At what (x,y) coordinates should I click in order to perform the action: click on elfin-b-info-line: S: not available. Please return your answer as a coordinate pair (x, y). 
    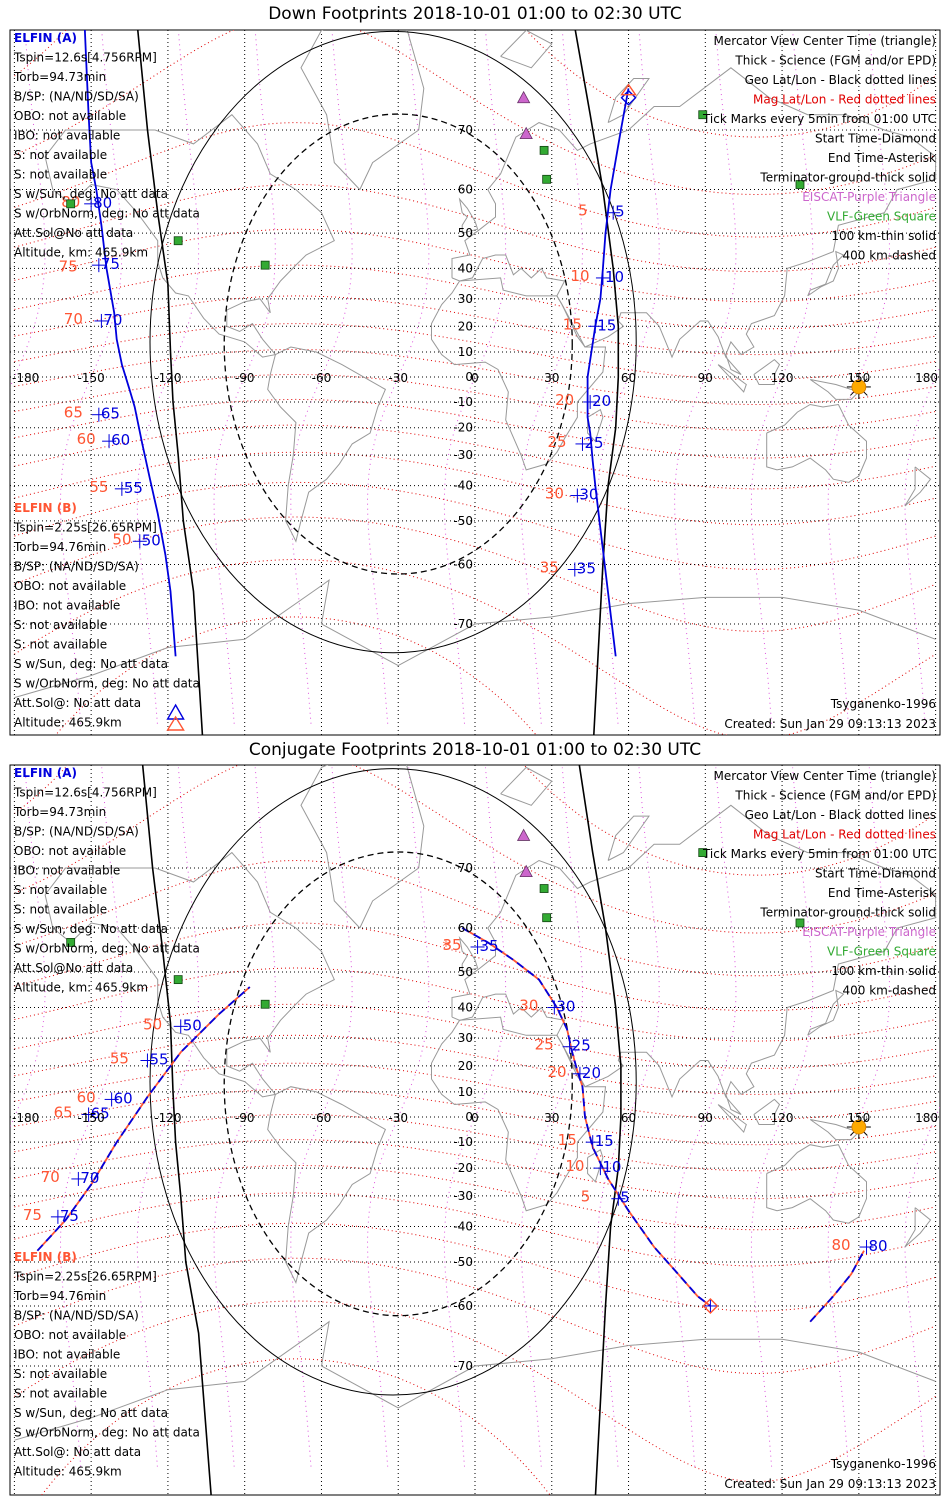
    Looking at the image, I should click on (60, 1374).